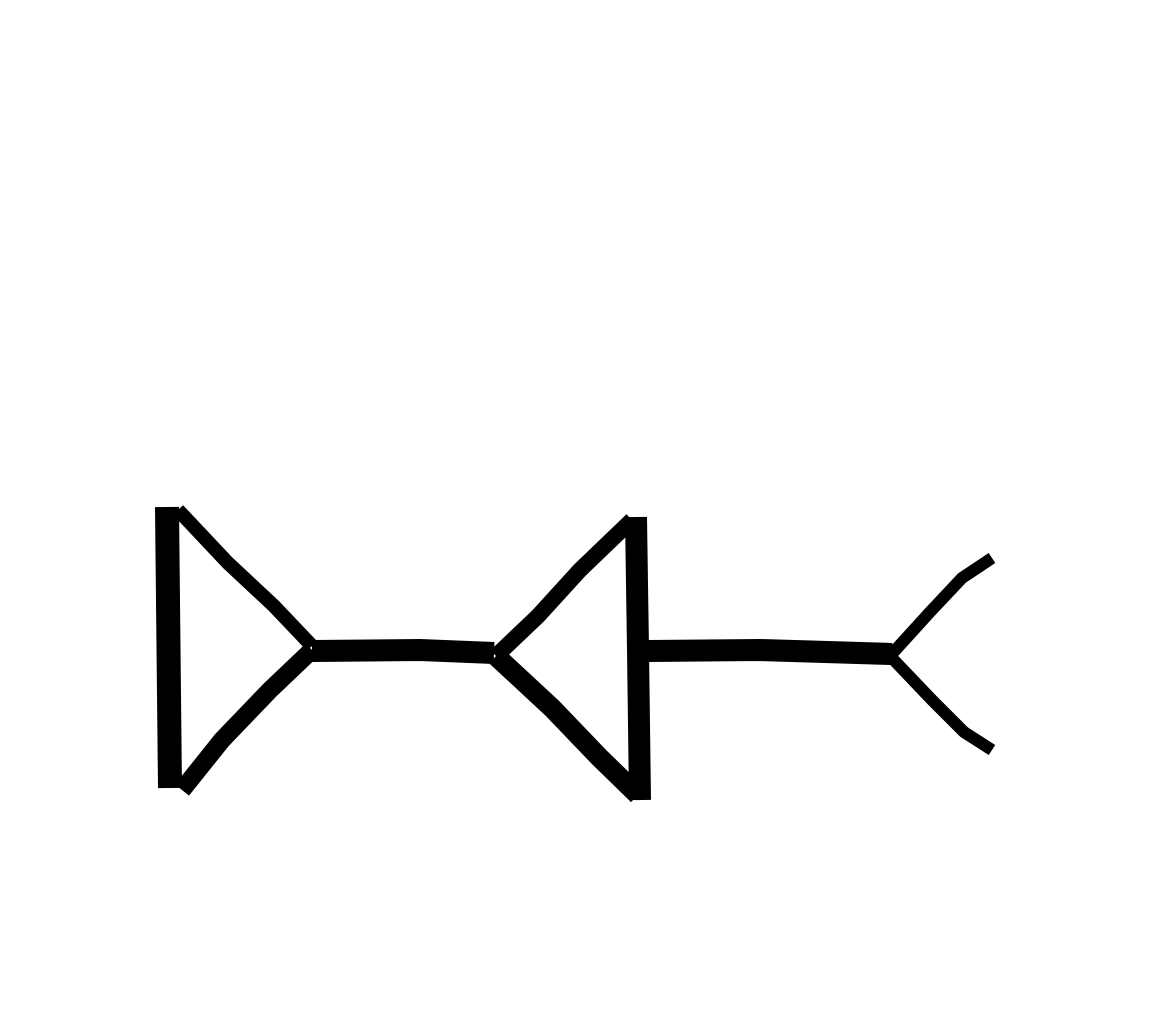  I want to click on right-fork-upper-arm, so click(940, 607).